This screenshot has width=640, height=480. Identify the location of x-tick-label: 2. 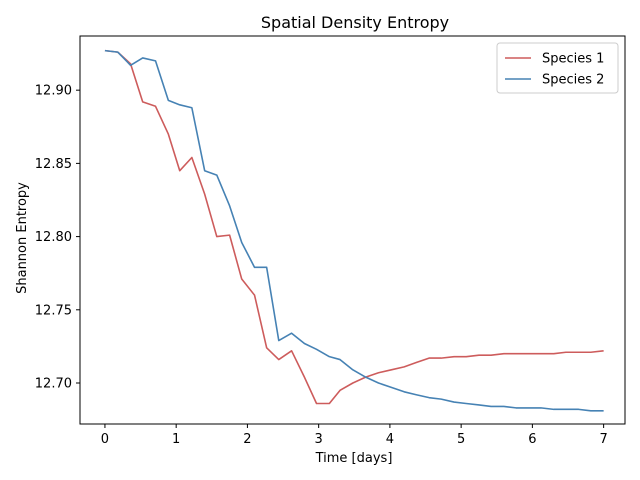
(247, 439).